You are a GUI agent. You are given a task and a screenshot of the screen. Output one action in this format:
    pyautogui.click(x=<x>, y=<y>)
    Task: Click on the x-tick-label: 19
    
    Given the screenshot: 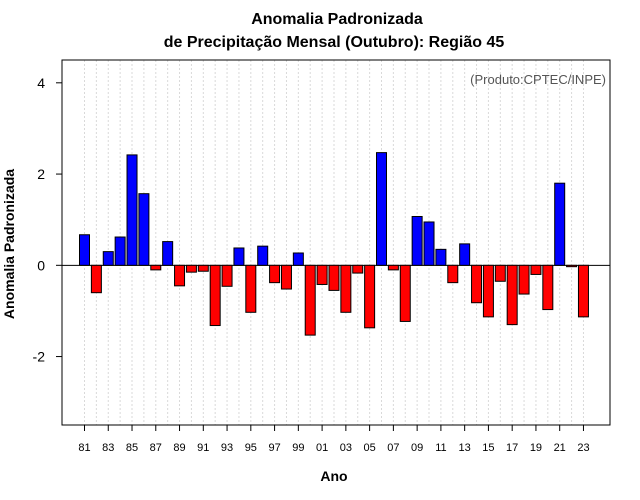 What is the action you would take?
    pyautogui.click(x=536, y=448)
    